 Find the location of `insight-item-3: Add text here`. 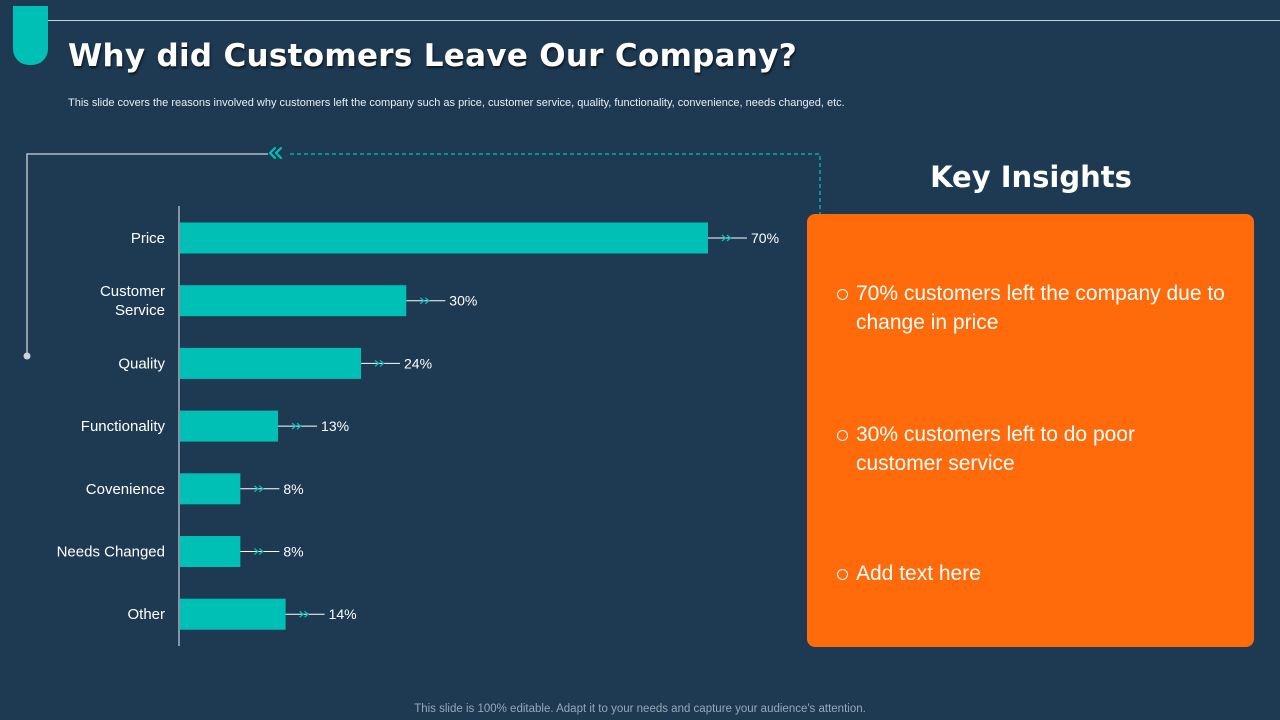

insight-item-3: Add text here is located at coordinates (1032, 573).